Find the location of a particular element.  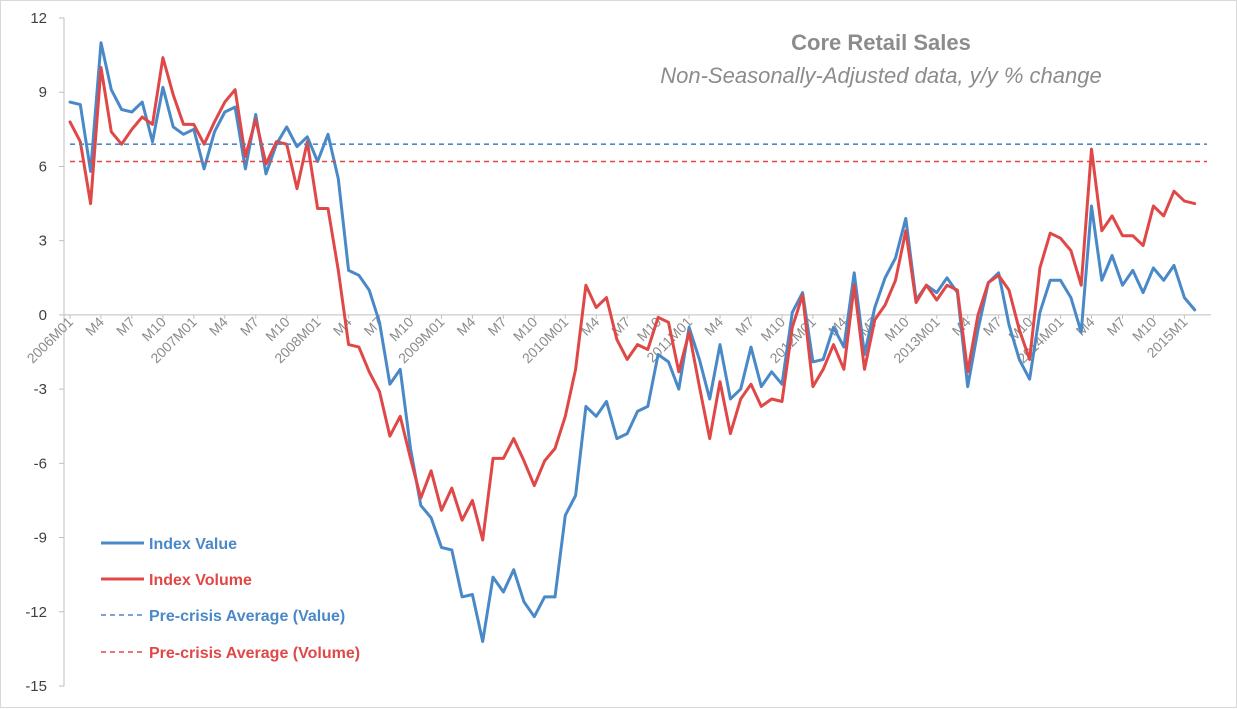

chart-title: Core Retail Sales is located at coordinates (881, 42).